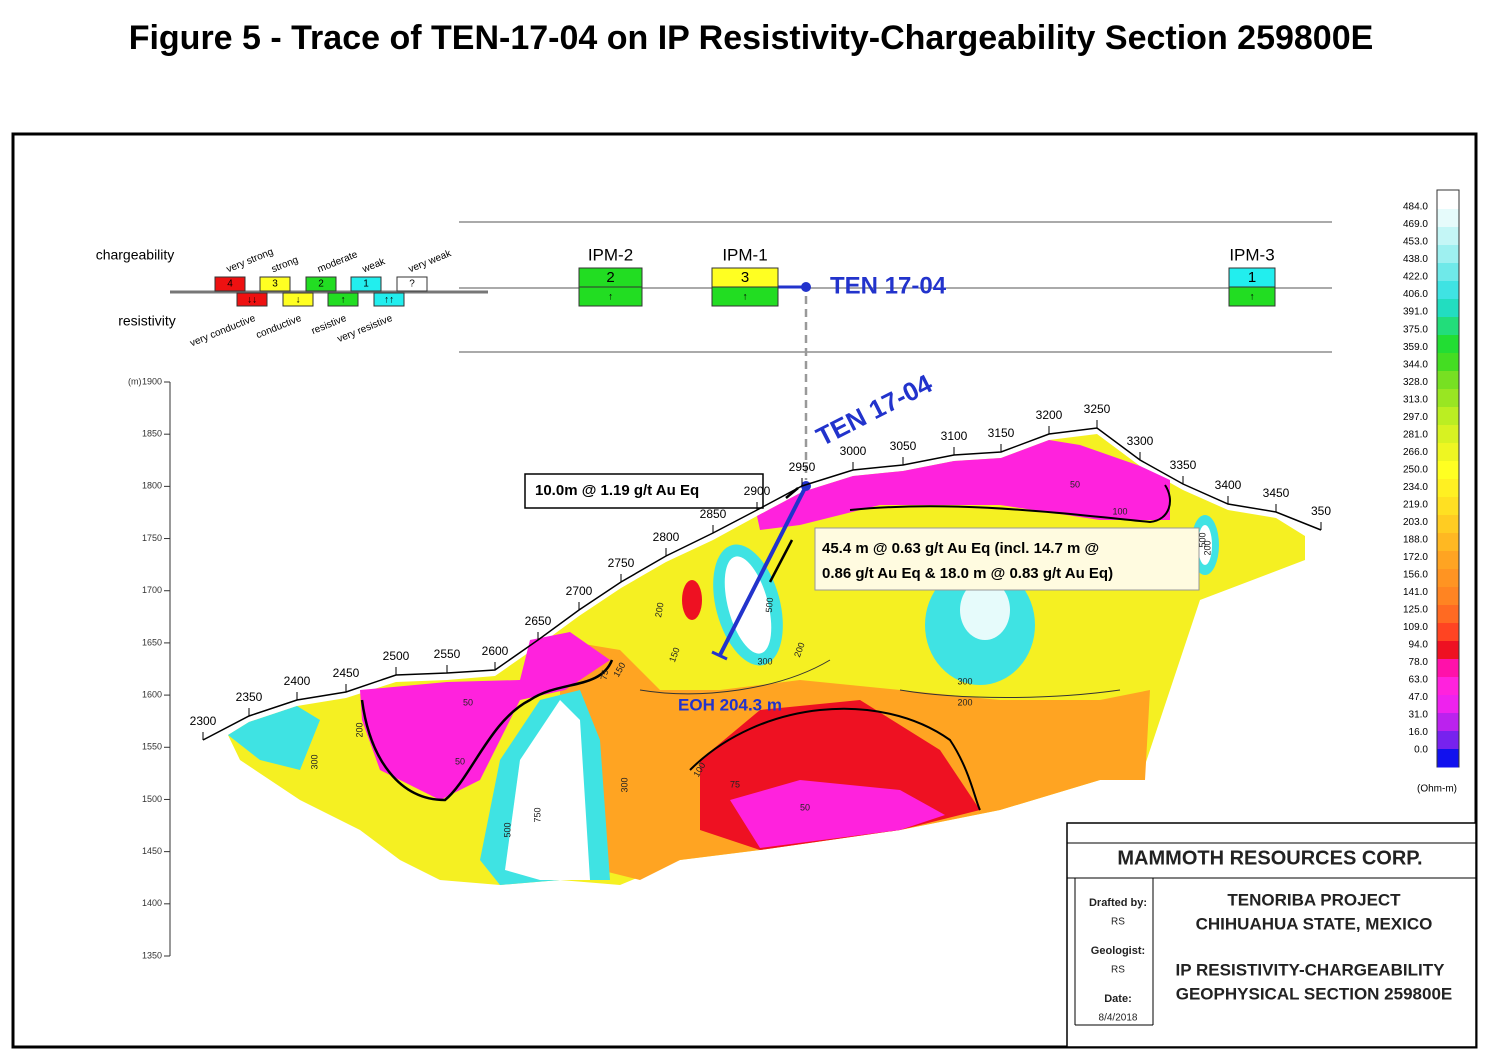 Image resolution: width=1502 pixels, height=1050 pixels. What do you see at coordinates (1415, 259) in the screenshot?
I see `scale-label: 438.0` at bounding box center [1415, 259].